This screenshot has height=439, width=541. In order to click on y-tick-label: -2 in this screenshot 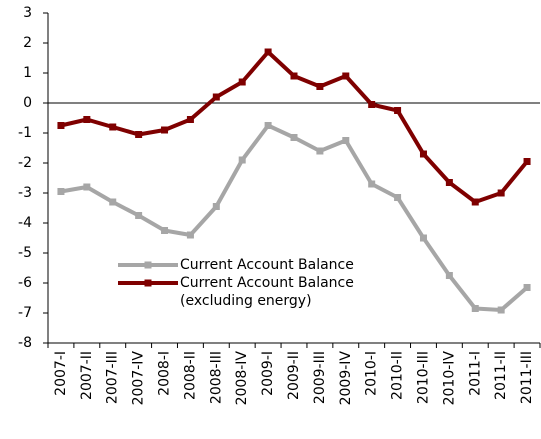, I will do `click(25, 163)`.